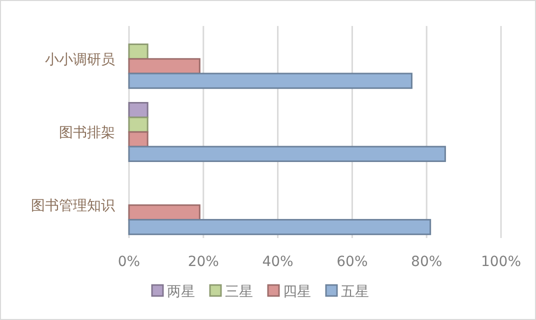  What do you see at coordinates (426, 262) in the screenshot?
I see `x-tick-label: 80%` at bounding box center [426, 262].